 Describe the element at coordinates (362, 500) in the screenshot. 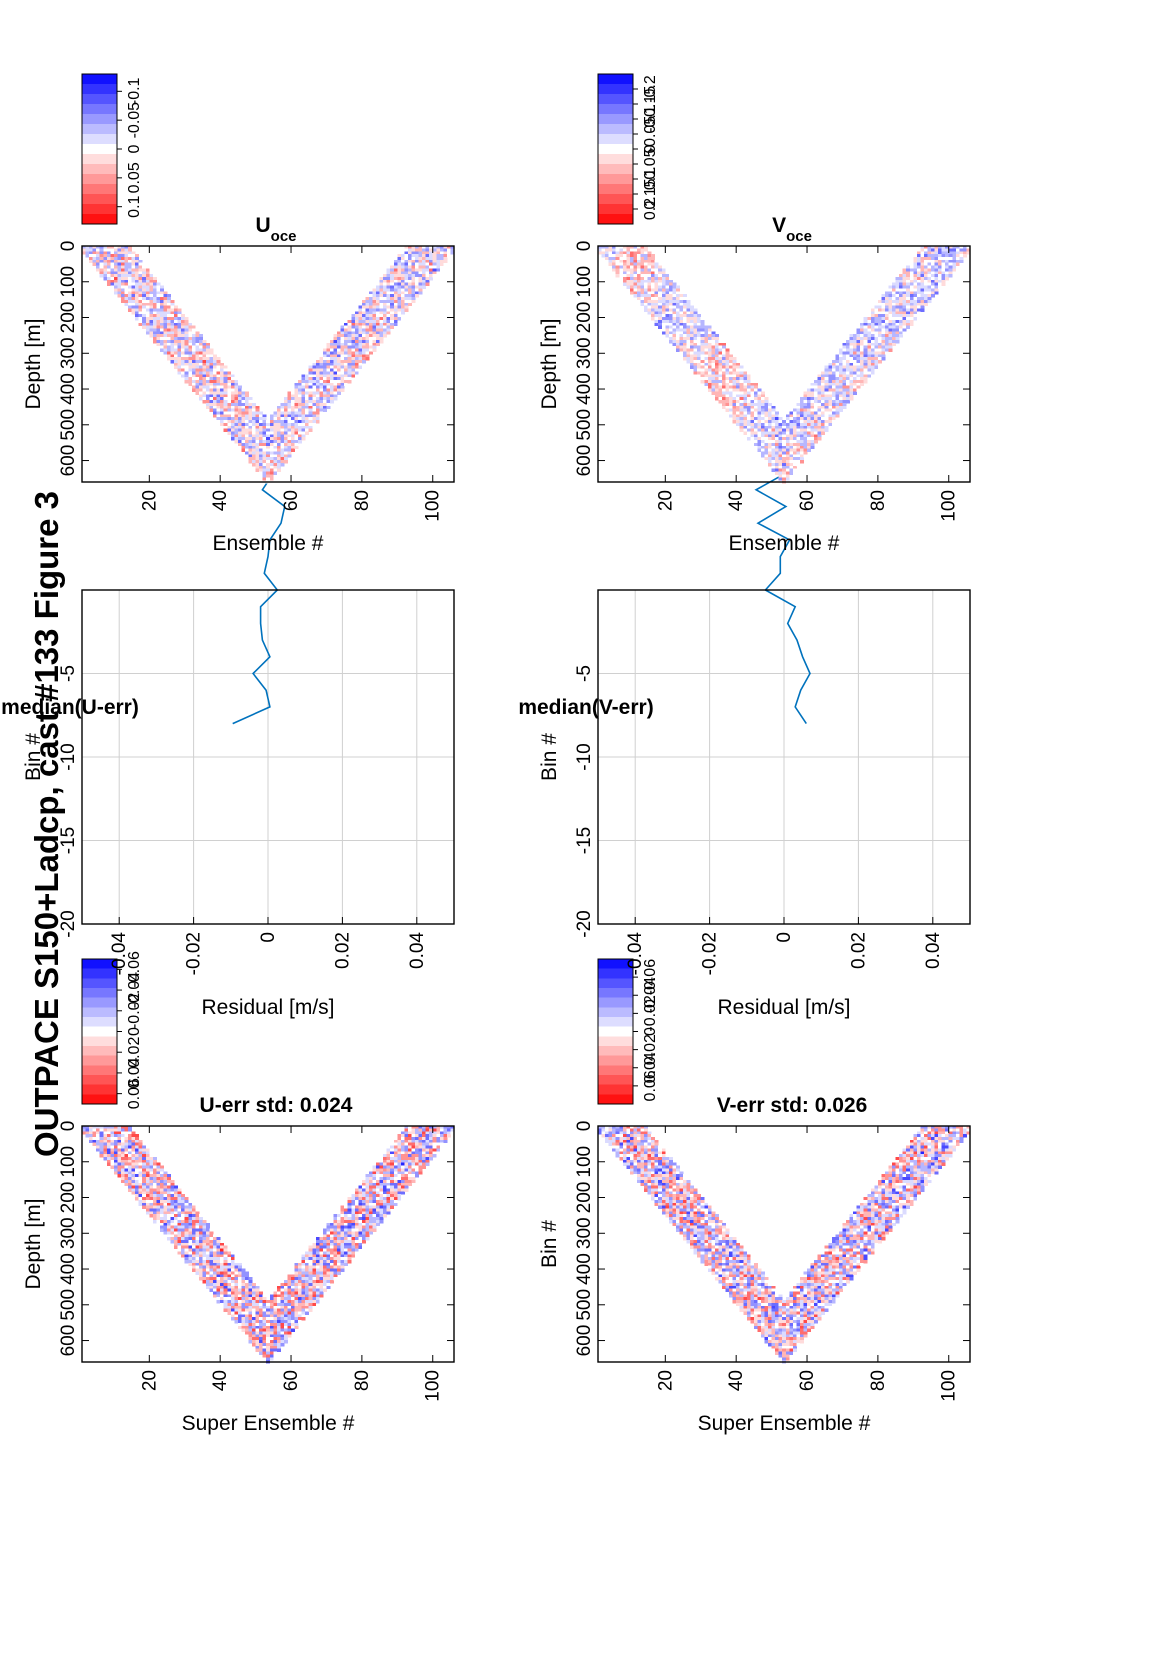

I see `x-tick-label: 80` at that location.